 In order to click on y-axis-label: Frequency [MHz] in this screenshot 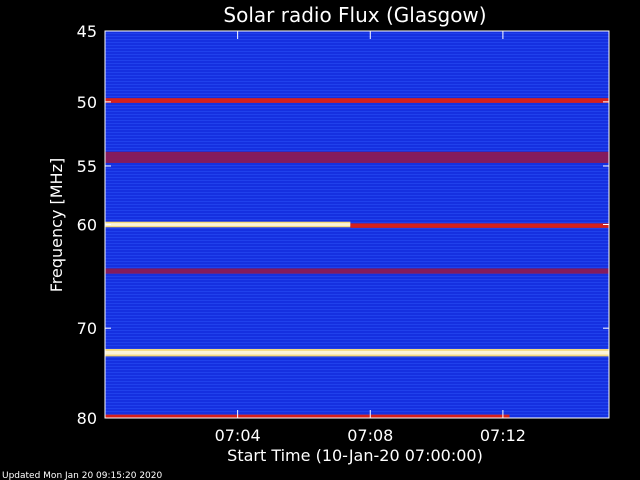, I will do `click(56, 225)`.